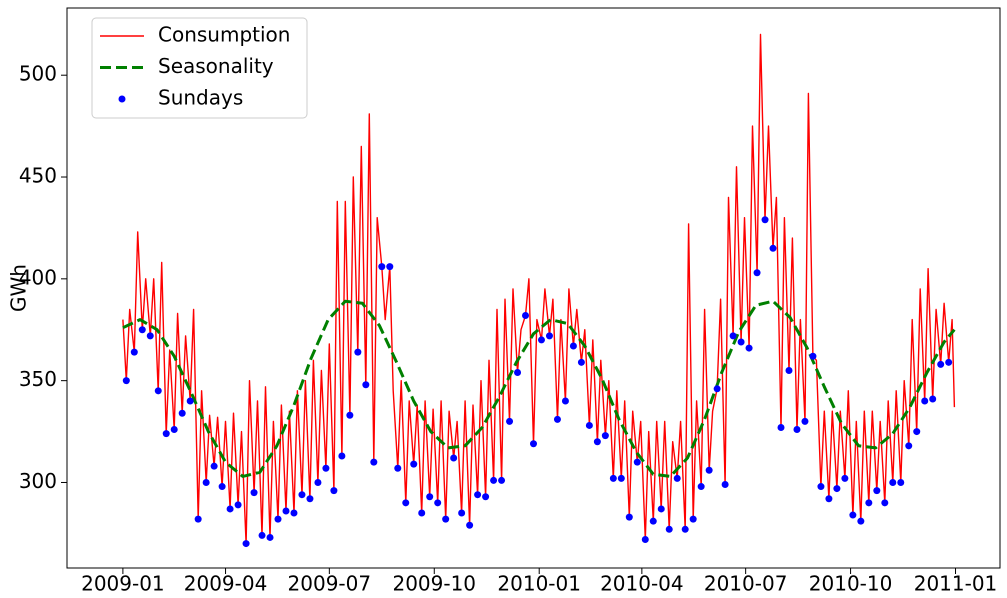 The height and width of the screenshot is (598, 1007). What do you see at coordinates (434, 584) in the screenshot?
I see `x-tick-label: 2009-10` at bounding box center [434, 584].